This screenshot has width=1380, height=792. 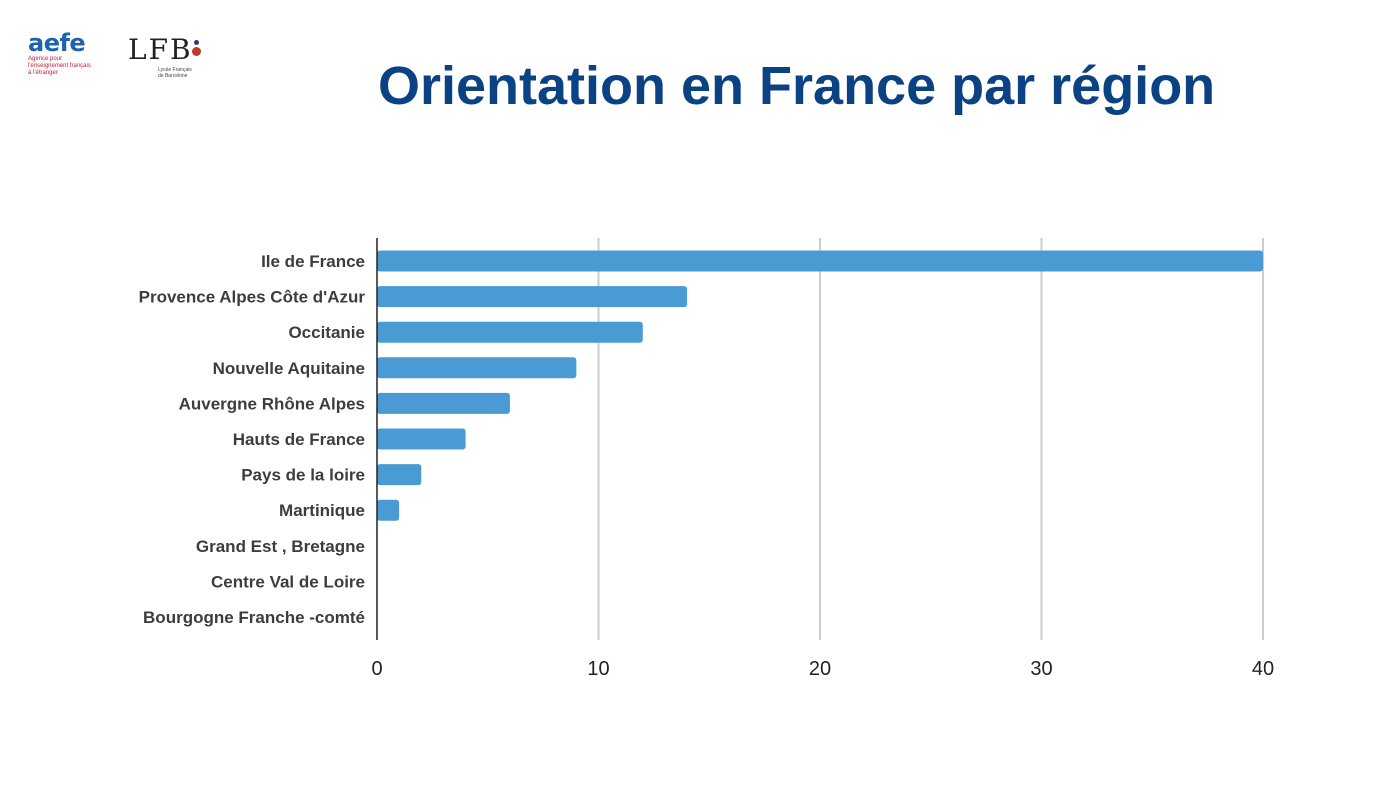 I want to click on category-label: Nouvelle Aquitaine, so click(x=289, y=368).